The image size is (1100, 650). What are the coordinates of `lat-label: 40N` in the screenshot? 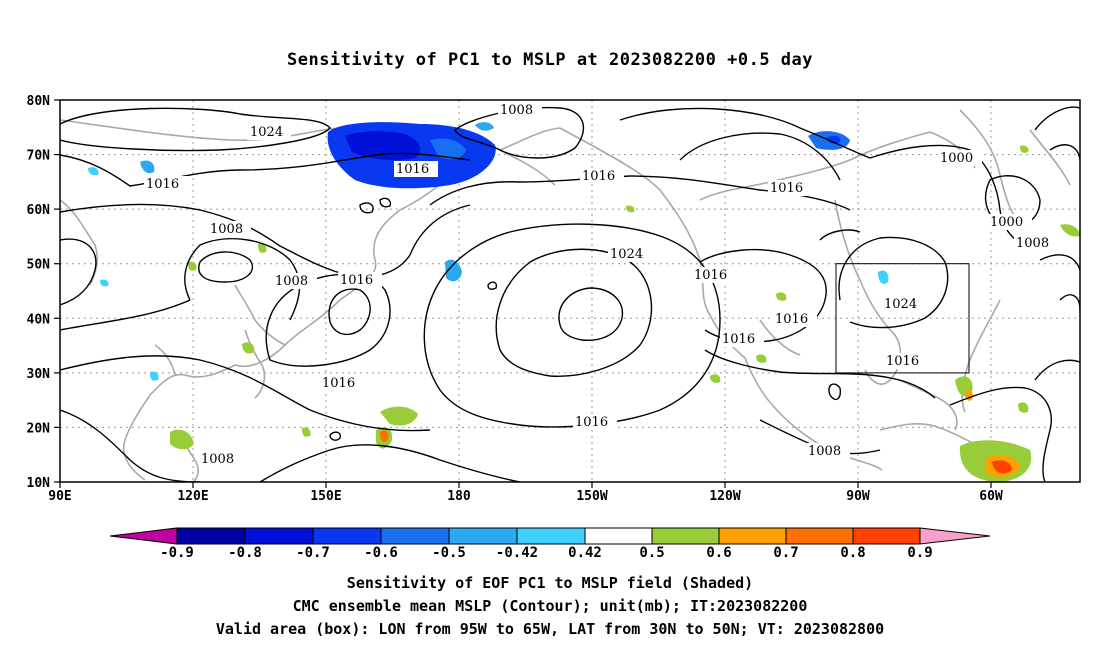 It's located at (39, 319).